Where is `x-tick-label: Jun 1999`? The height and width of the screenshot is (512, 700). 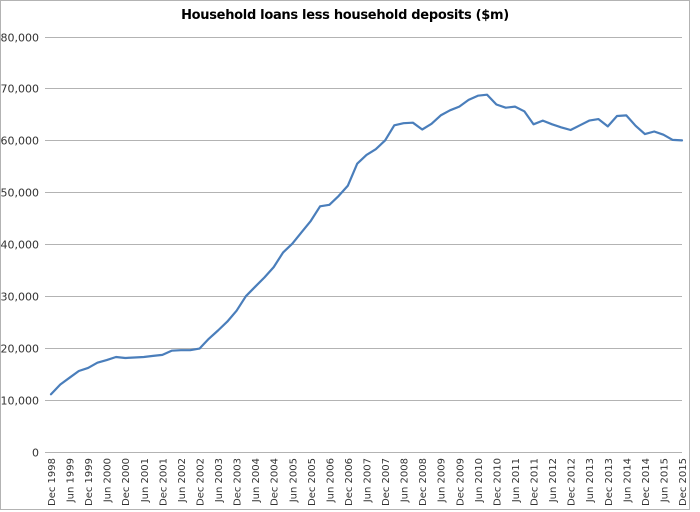 x-tick-label: Jun 1999 is located at coordinates (71, 480).